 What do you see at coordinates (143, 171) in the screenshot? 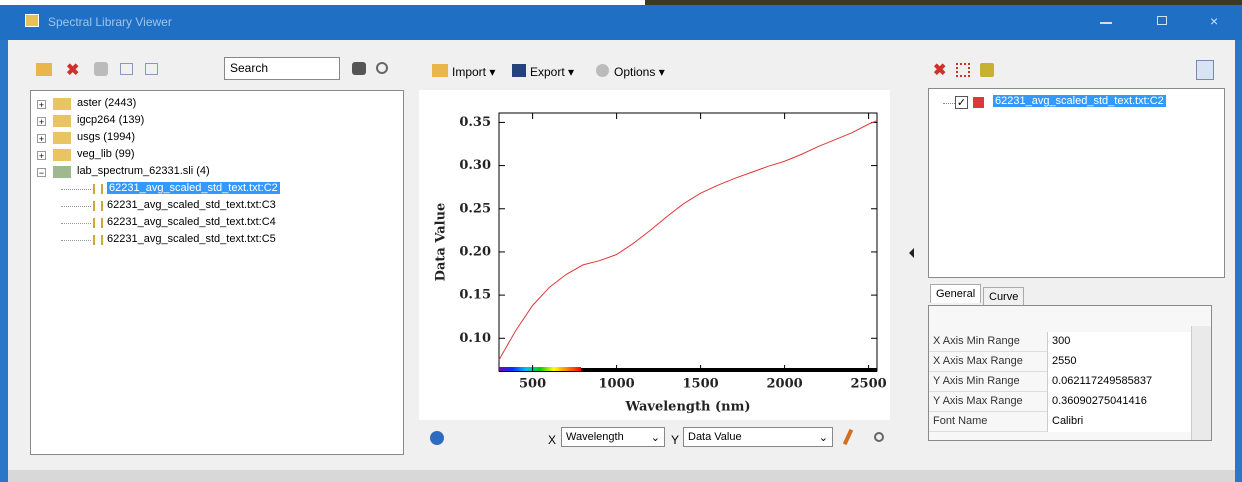
I see `tree-node: lab_spectrum_62331.sli (4)` at bounding box center [143, 171].